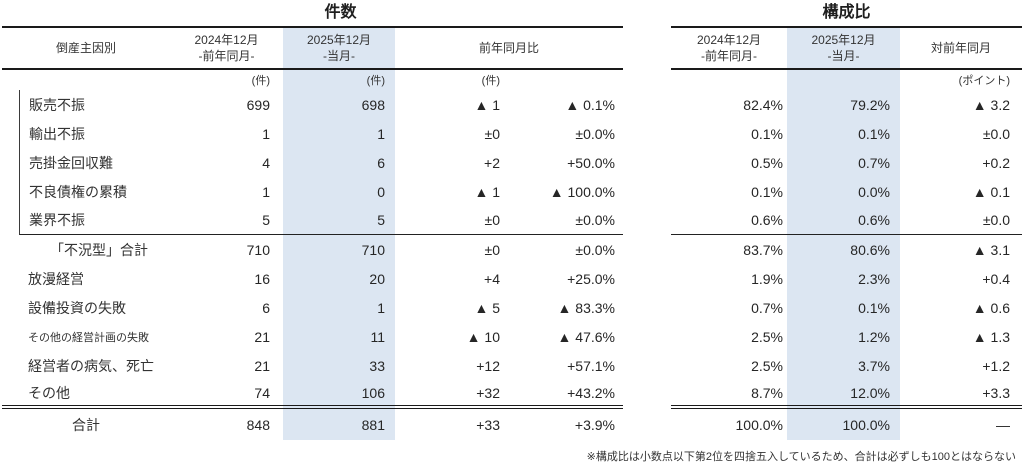 The width and height of the screenshot is (1024, 470). I want to click on cell-cause: 経営者の病気、死亡, so click(91, 365).